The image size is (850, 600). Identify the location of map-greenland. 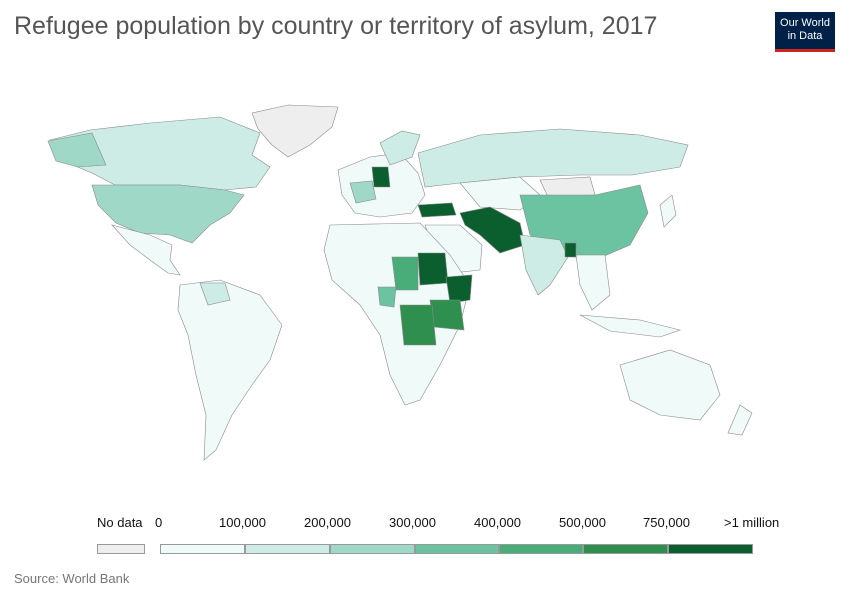
(295, 131).